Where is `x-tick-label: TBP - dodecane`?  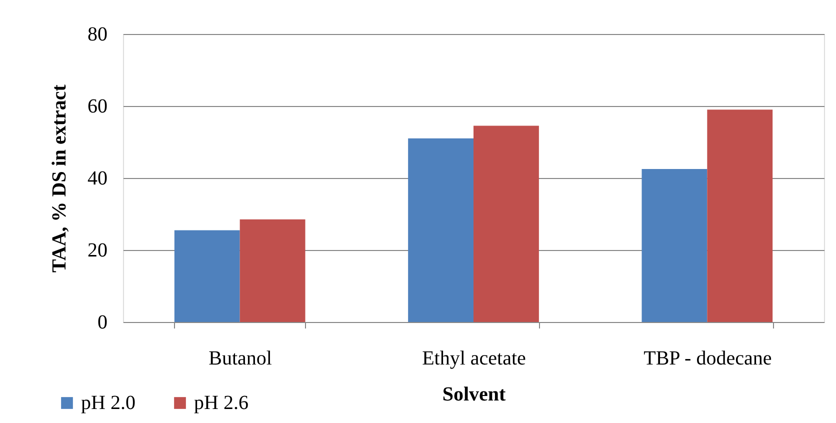
x-tick-label: TBP - dodecane is located at coordinates (708, 359).